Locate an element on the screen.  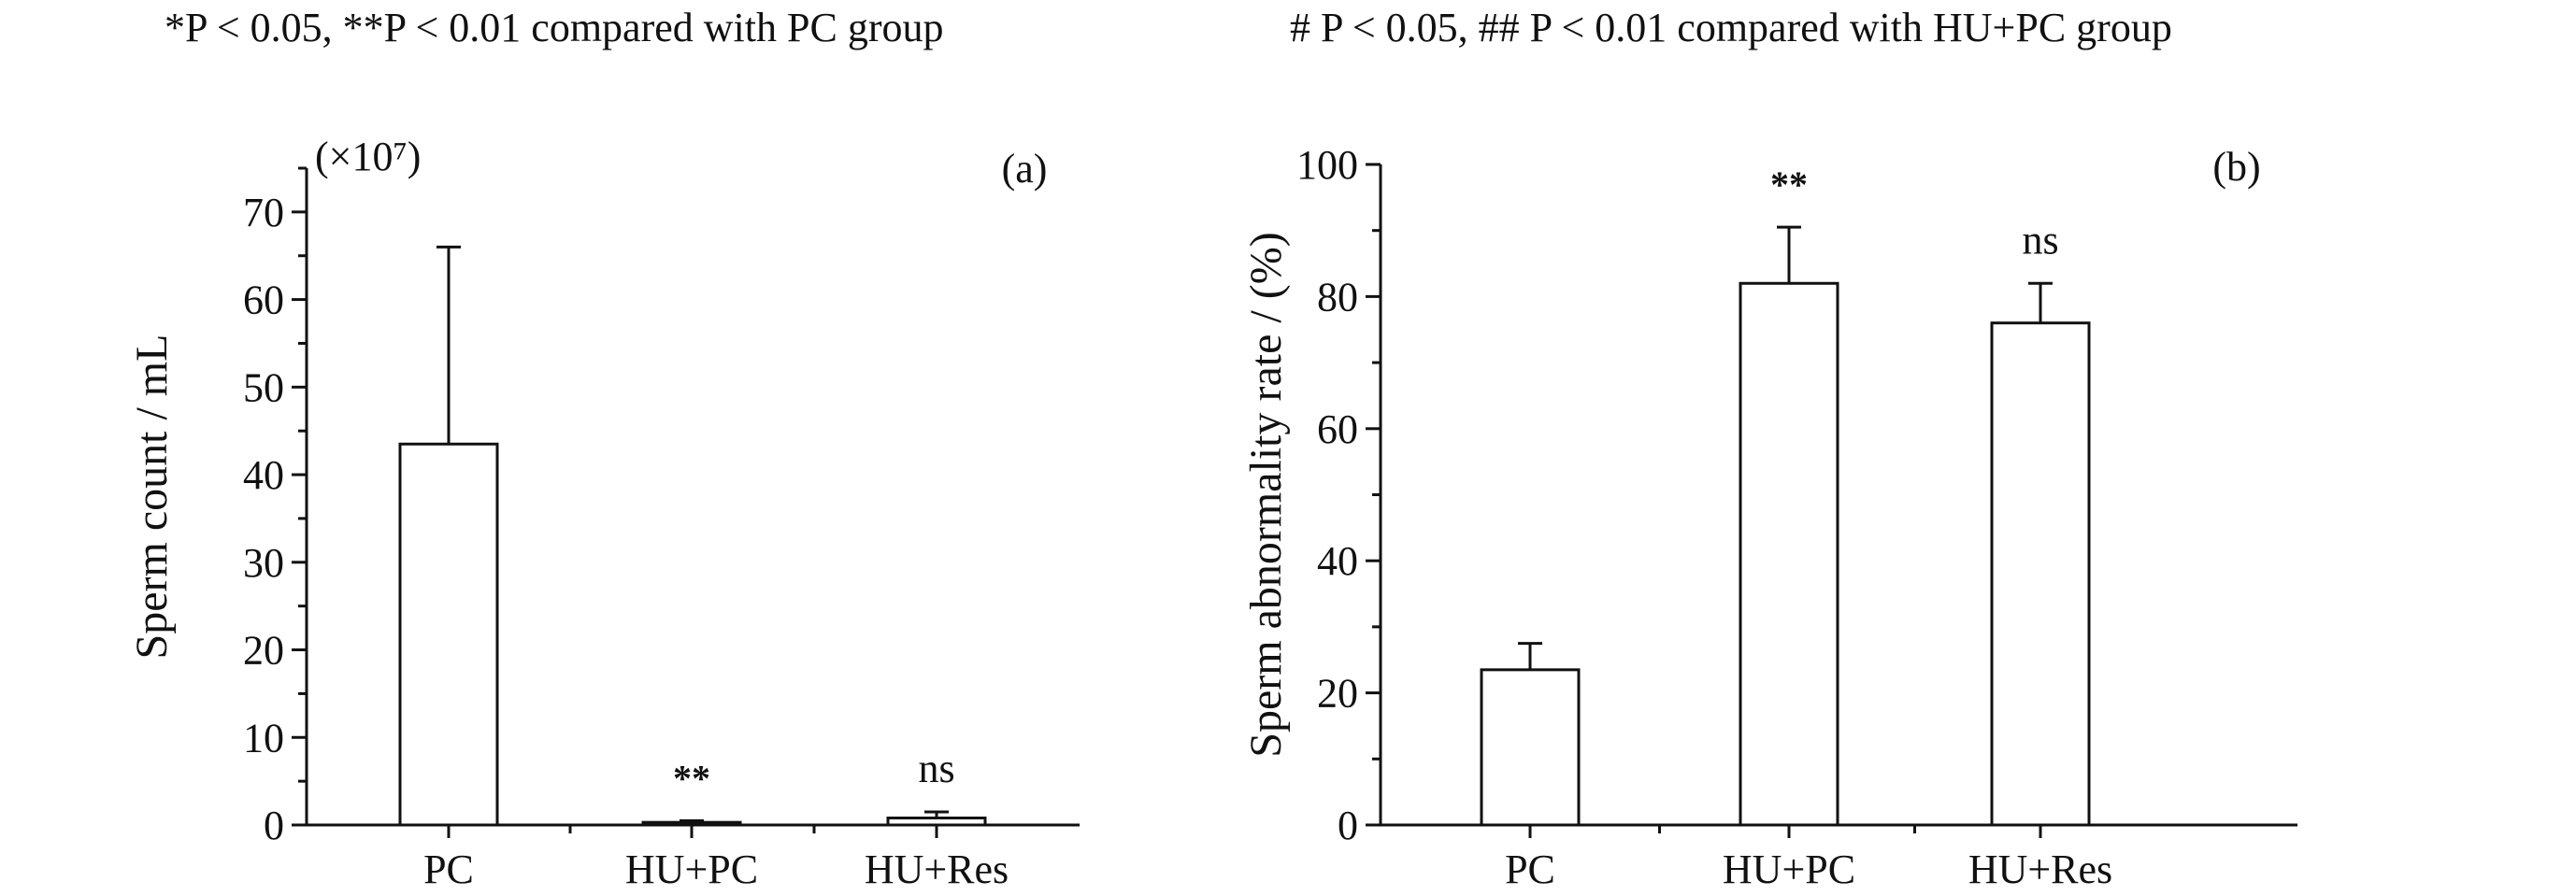
chart-b-panel-label: (b) is located at coordinates (2236, 167).